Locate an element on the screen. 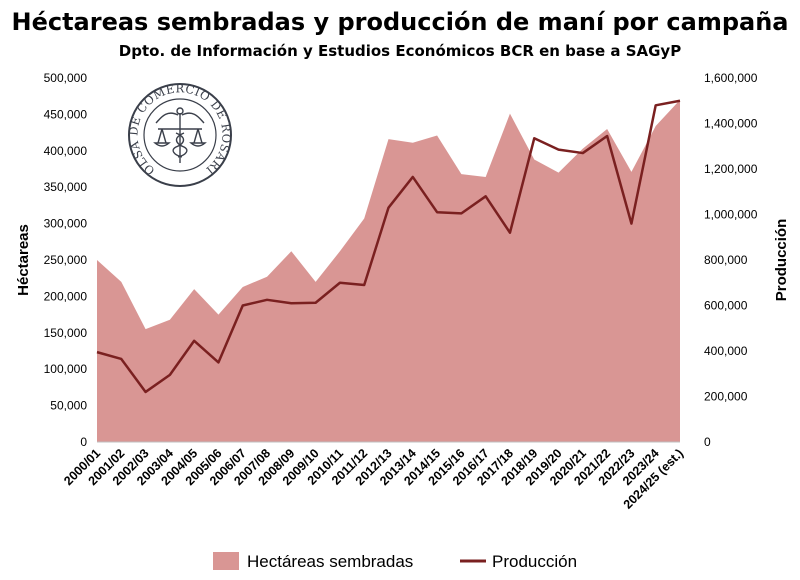  caduceus-scales-icon is located at coordinates (180, 135).